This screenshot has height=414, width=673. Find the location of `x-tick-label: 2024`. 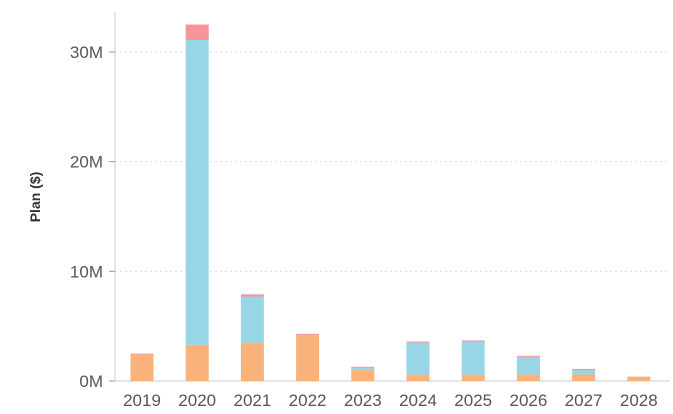

x-tick-label: 2024 is located at coordinates (418, 400).